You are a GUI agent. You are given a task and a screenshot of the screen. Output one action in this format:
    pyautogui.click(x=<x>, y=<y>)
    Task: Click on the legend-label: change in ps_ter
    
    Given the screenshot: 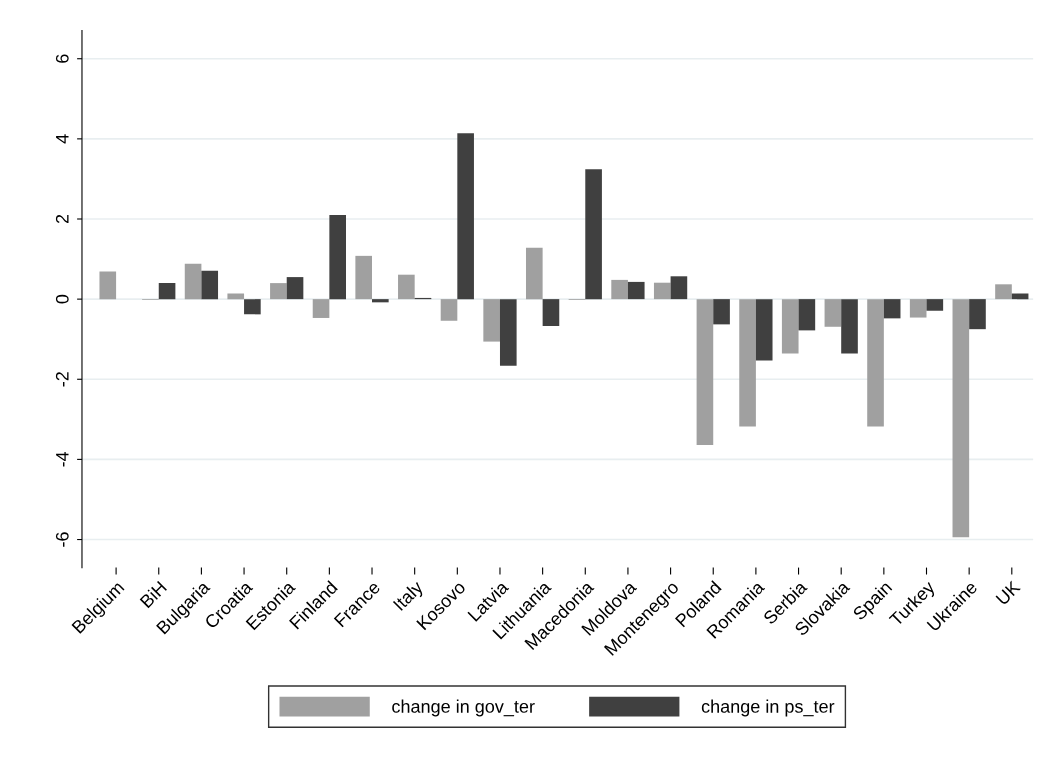 What is the action you would take?
    pyautogui.click(x=768, y=708)
    